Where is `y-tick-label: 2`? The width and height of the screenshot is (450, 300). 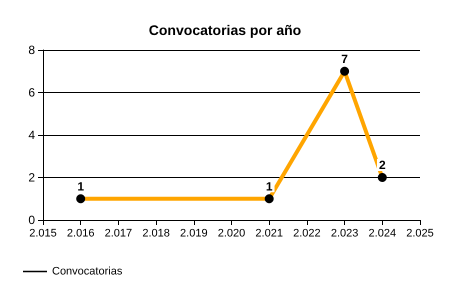 y-tick-label: 2 is located at coordinates (32, 177).